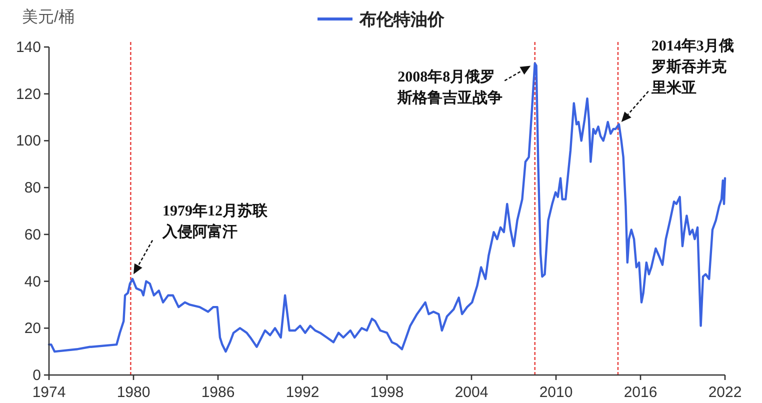 This screenshot has height=403, width=762. I want to click on x-tick-label: 2004, so click(471, 392).